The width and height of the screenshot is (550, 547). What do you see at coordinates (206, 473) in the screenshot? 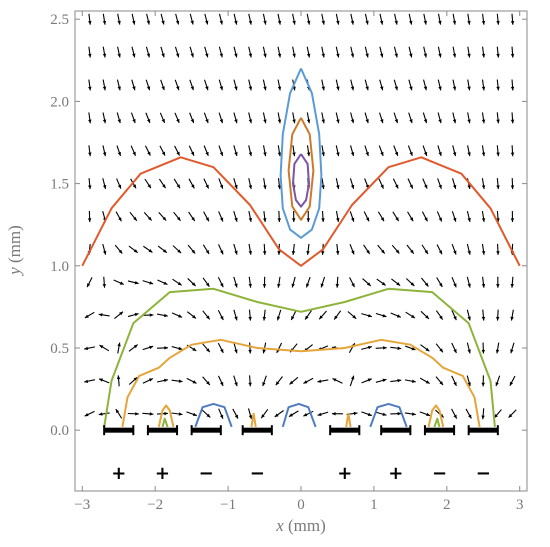
I see `electrode-sign: −` at bounding box center [206, 473].